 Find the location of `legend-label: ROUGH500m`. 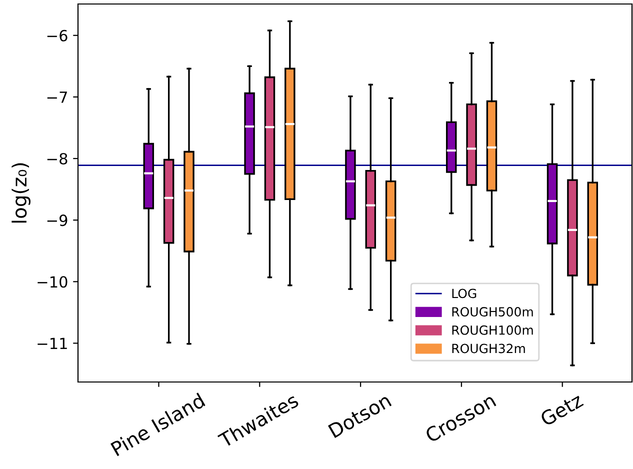

legend-label: ROUGH500m is located at coordinates (492, 312).